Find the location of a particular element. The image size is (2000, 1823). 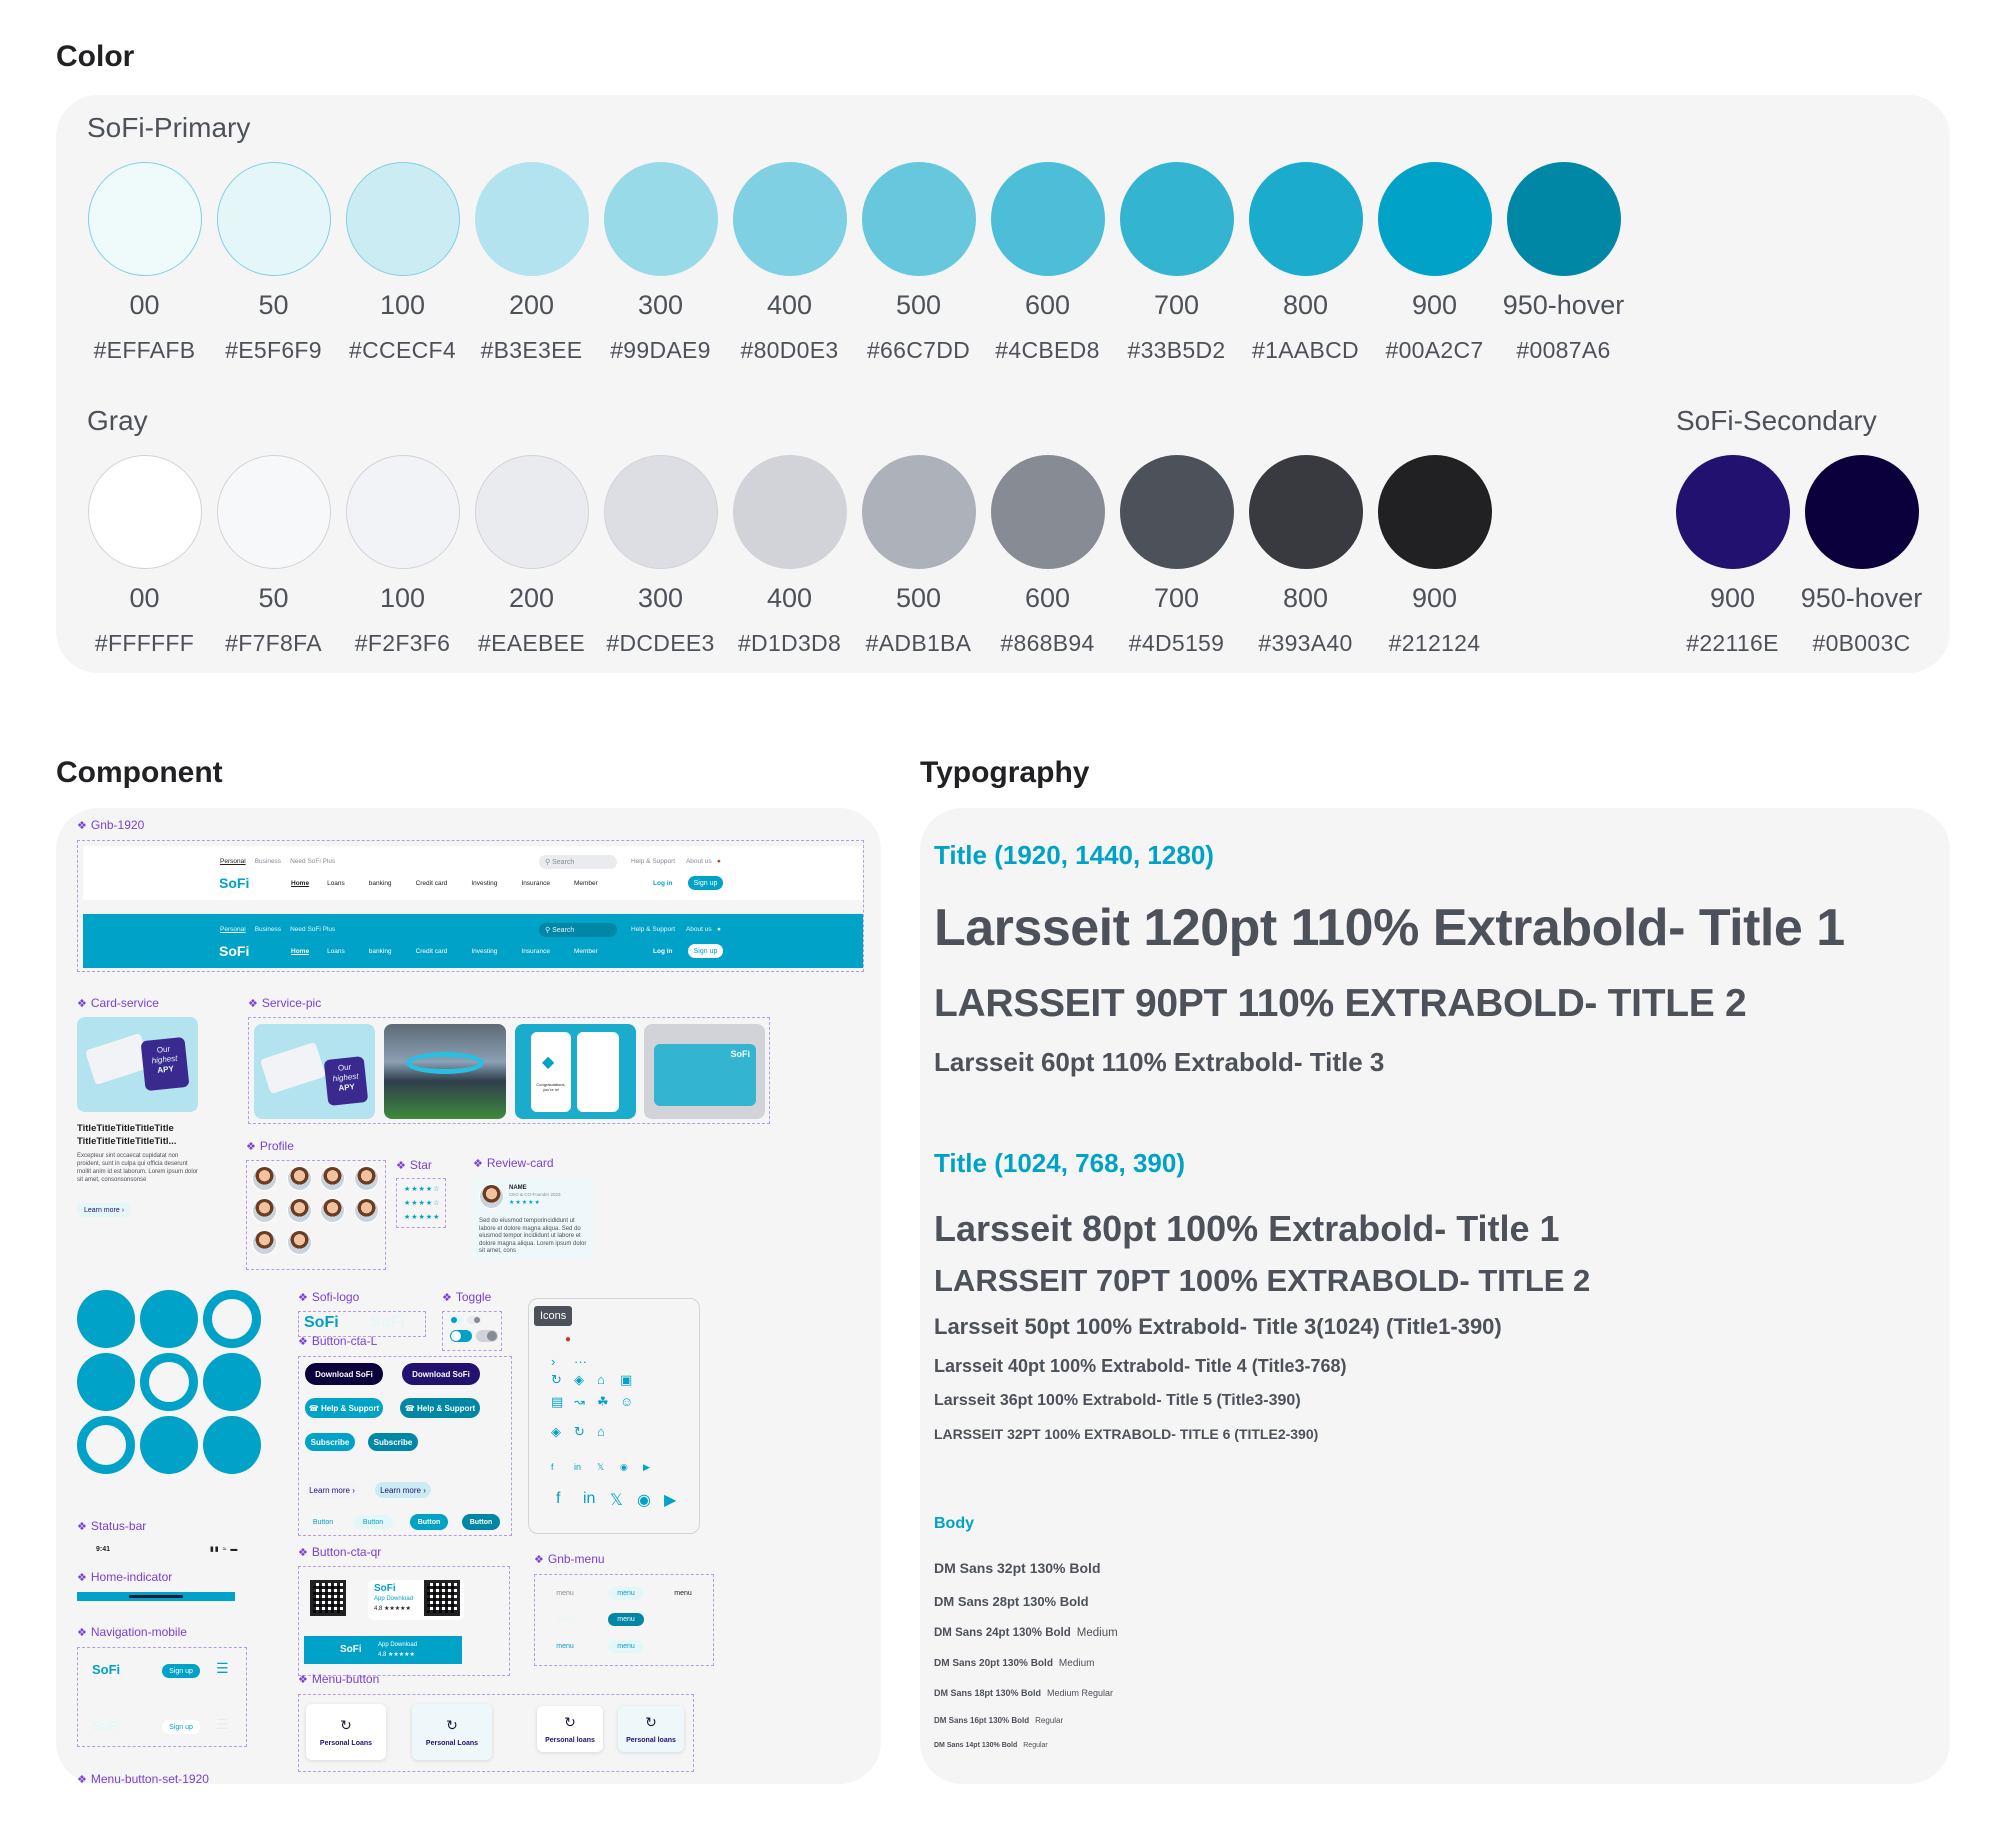

help-support-button-hover: ☎ Help & Support is located at coordinates (440, 1408).